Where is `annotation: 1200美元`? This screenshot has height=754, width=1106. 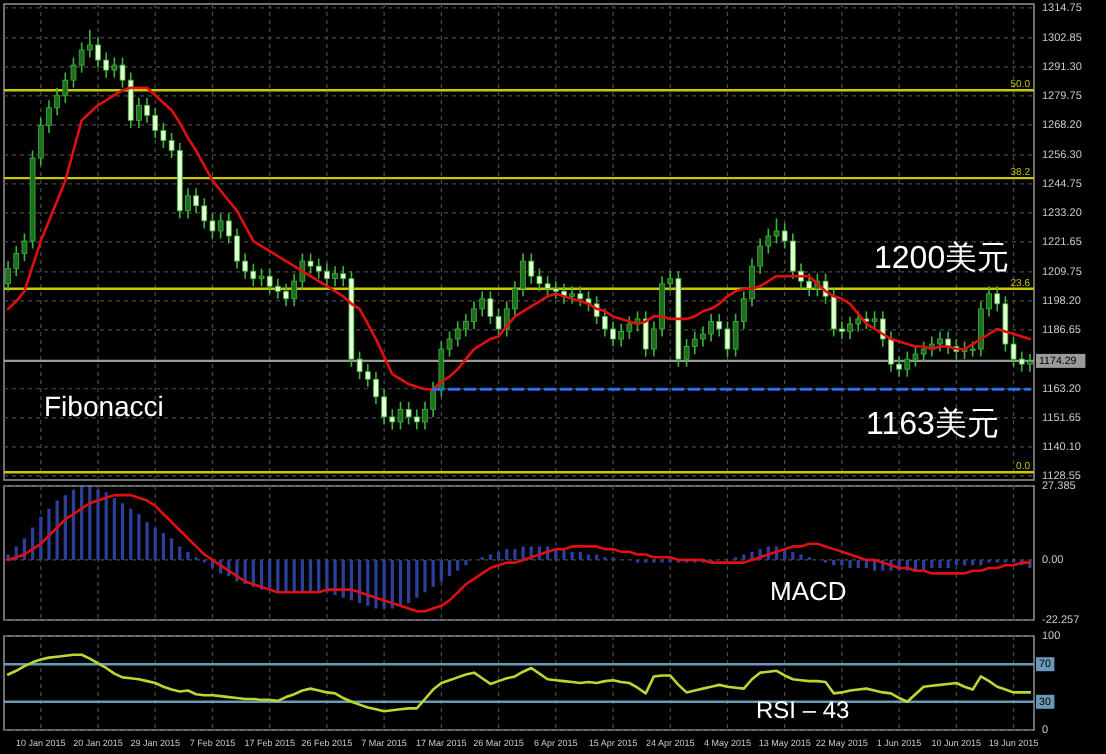
annotation: 1200美元 is located at coordinates (942, 258).